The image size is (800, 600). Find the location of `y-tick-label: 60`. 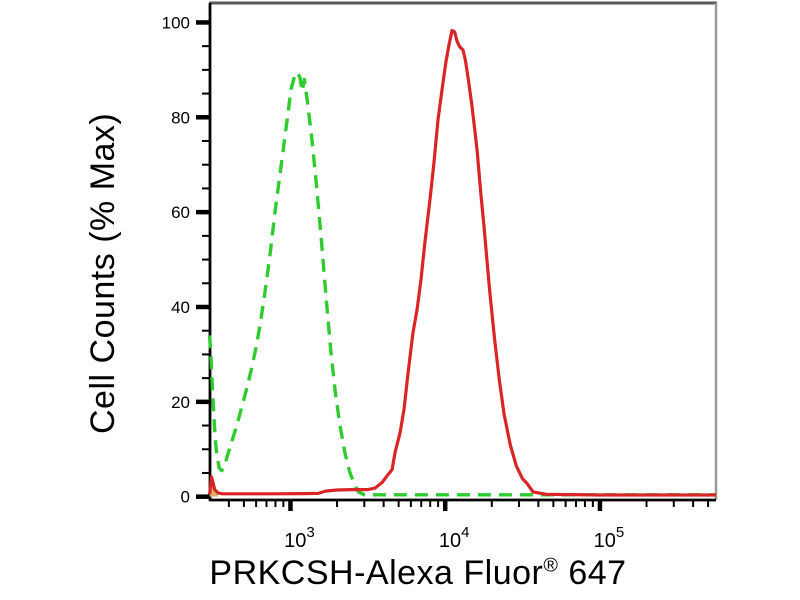

y-tick-label: 60 is located at coordinates (180, 212).